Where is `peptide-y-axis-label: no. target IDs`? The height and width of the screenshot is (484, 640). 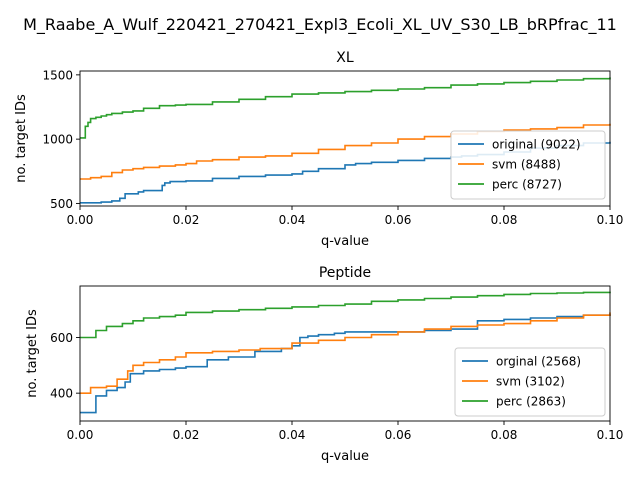 peptide-y-axis-label: no. target IDs is located at coordinates (32, 353).